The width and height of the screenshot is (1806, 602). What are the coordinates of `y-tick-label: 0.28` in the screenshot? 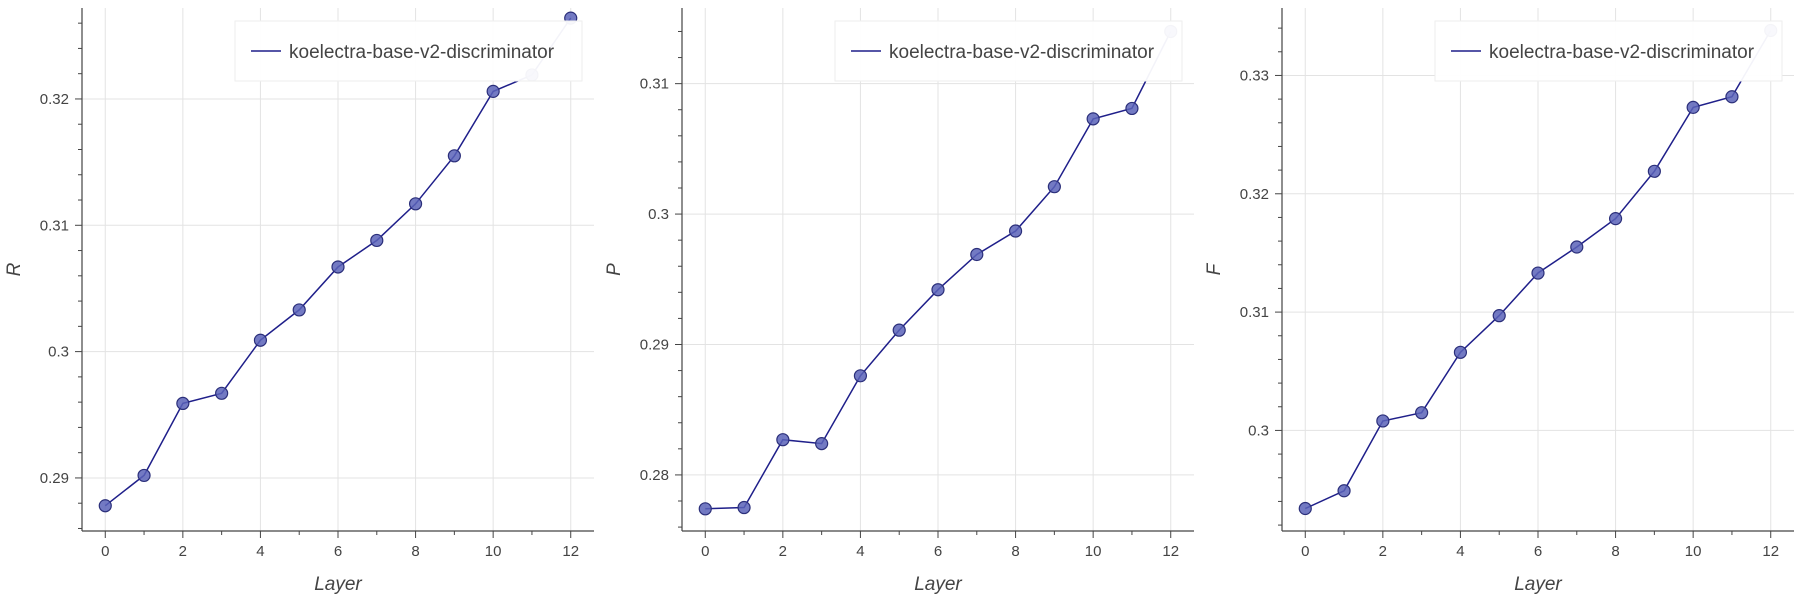 It's located at (654, 475).